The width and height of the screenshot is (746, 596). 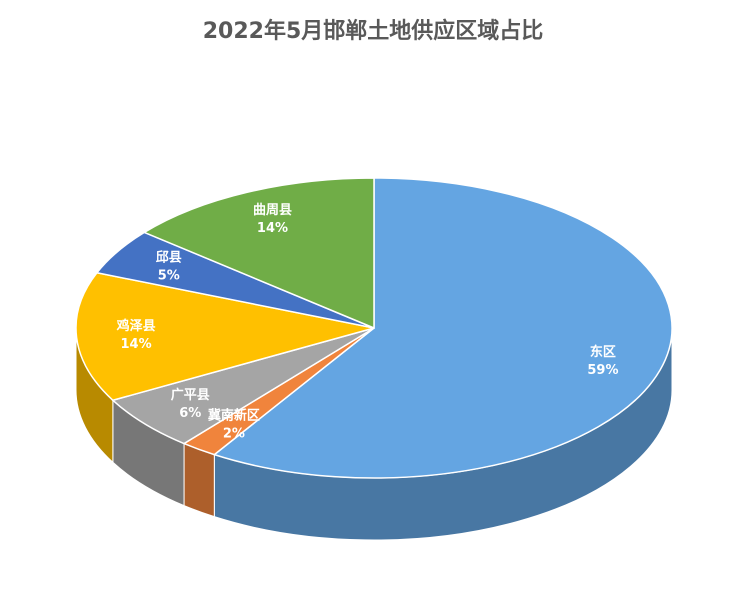 I want to click on slice-category-label: 广平县, so click(x=190, y=395).